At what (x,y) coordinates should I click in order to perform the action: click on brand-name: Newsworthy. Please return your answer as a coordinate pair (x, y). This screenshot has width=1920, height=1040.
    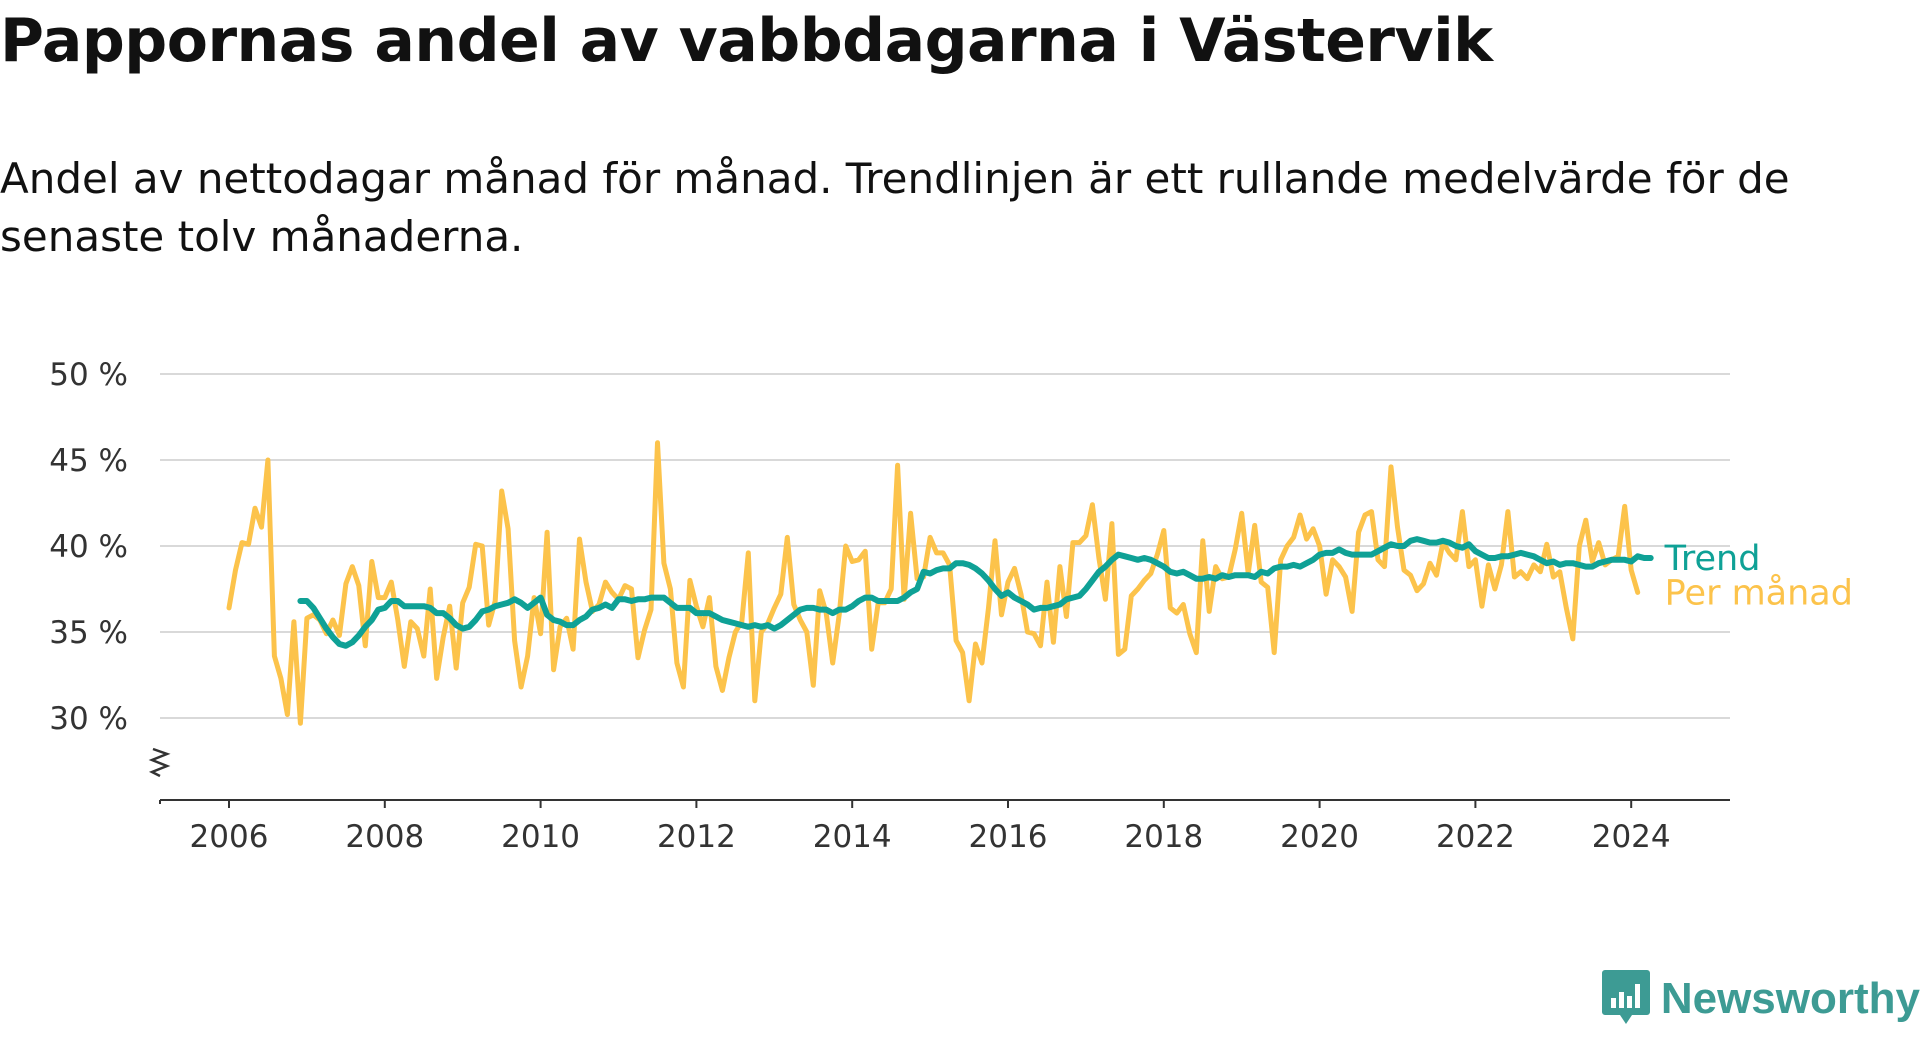
    Looking at the image, I should click on (1790, 998).